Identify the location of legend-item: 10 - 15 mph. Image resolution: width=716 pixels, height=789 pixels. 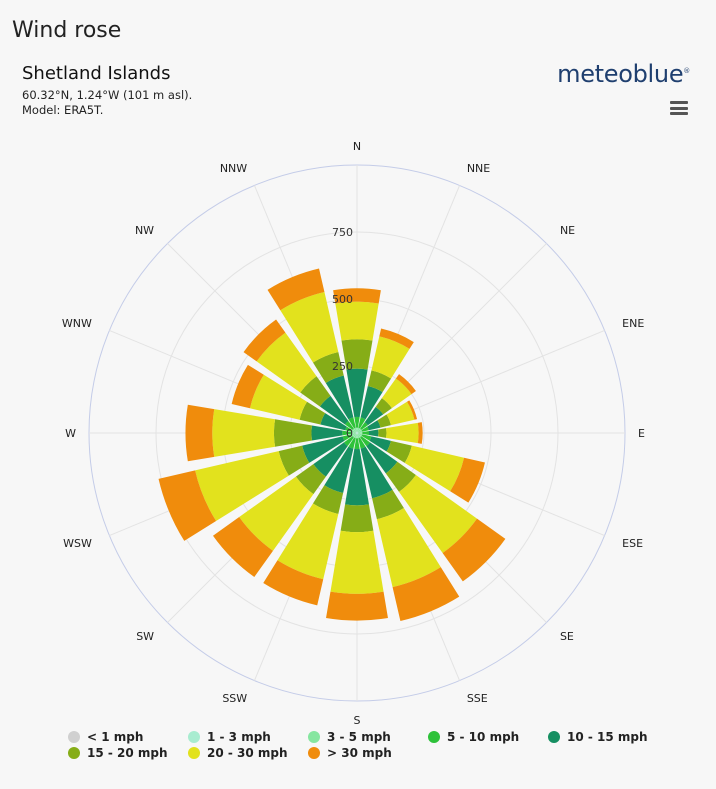
(608, 737).